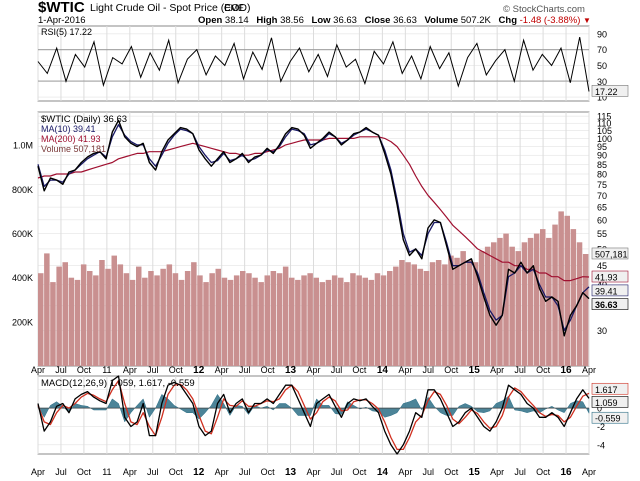 The image size is (640, 481). I want to click on change-quote: Chg -1.48 (-3.88%) ▼, so click(544, 20).